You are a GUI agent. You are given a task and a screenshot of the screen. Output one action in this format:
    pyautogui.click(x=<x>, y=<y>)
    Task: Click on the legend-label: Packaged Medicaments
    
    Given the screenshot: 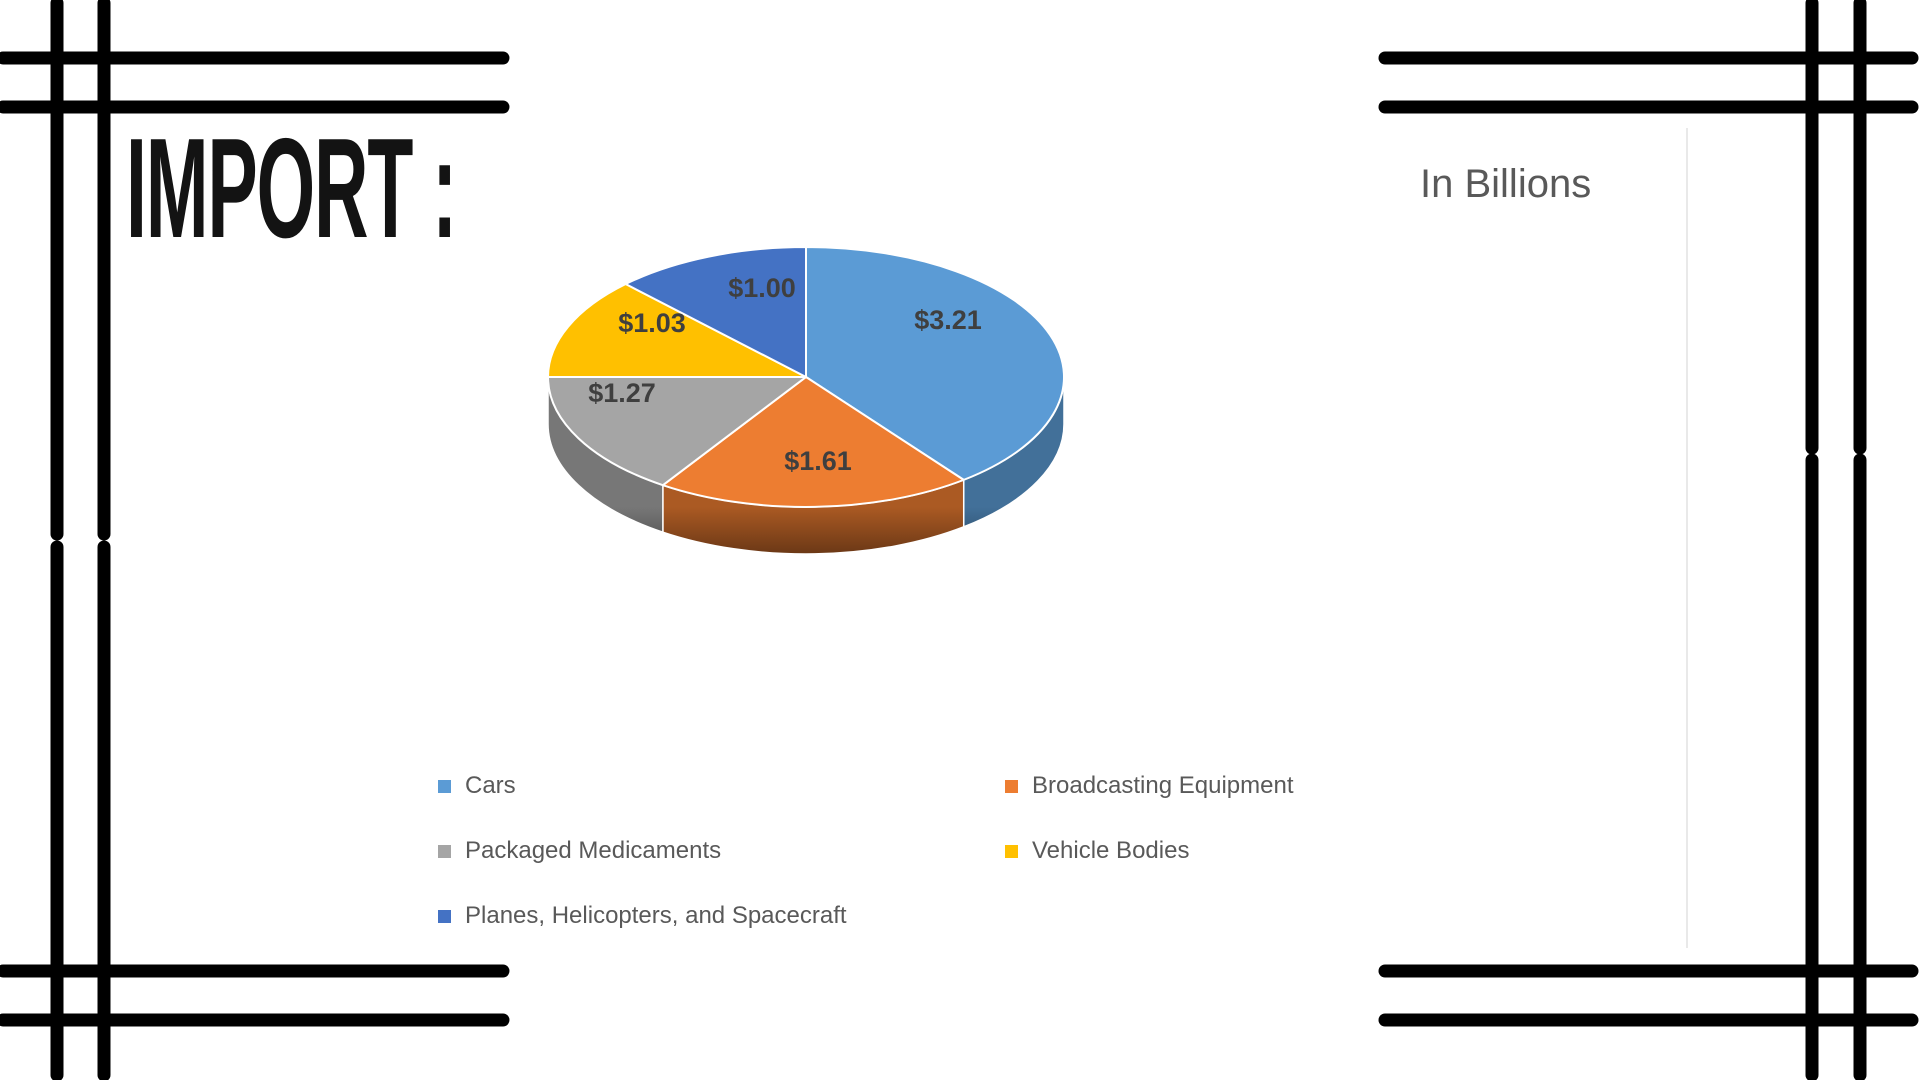 What is the action you would take?
    pyautogui.click(x=593, y=850)
    